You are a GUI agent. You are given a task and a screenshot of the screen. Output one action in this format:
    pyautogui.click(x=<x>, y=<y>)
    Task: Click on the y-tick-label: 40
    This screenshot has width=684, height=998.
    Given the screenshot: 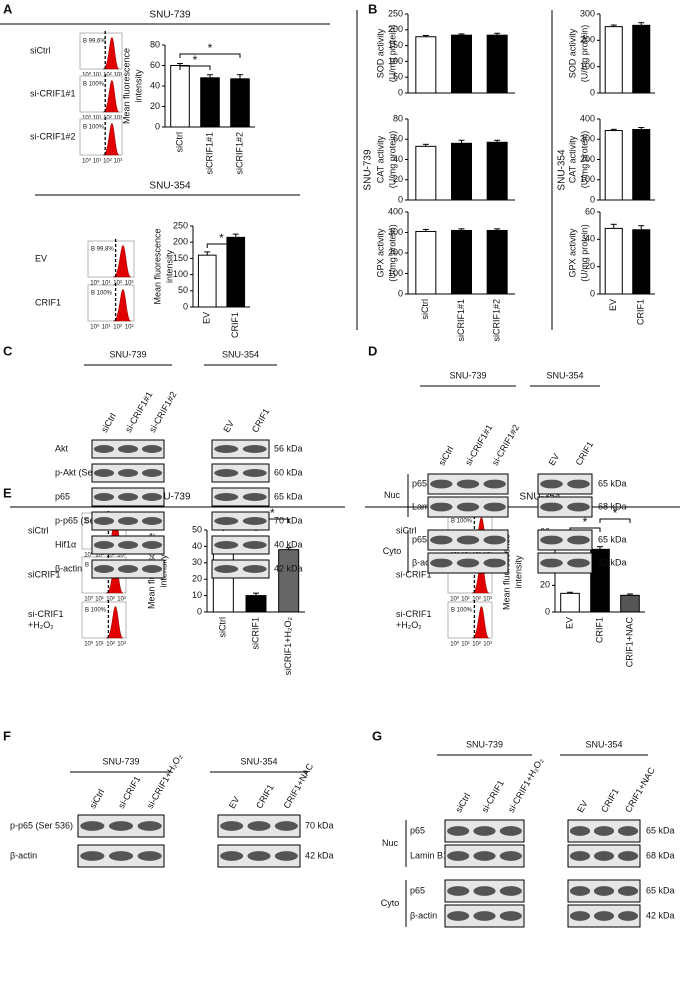 What is the action you would take?
    pyautogui.click(x=590, y=239)
    